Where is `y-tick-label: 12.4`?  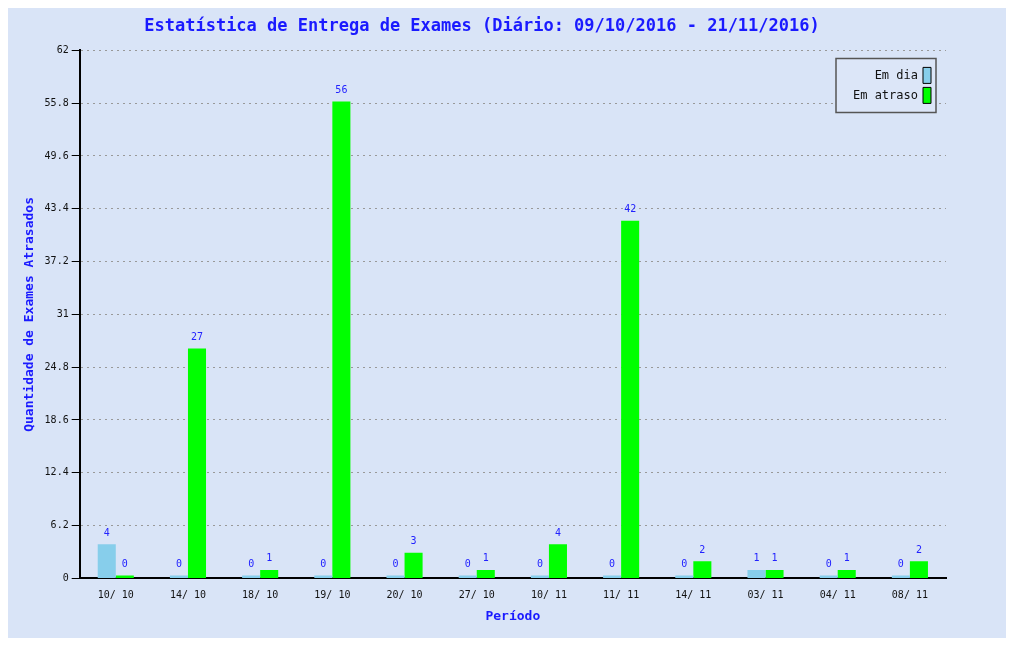 y-tick-label: 12.4 is located at coordinates (56, 472).